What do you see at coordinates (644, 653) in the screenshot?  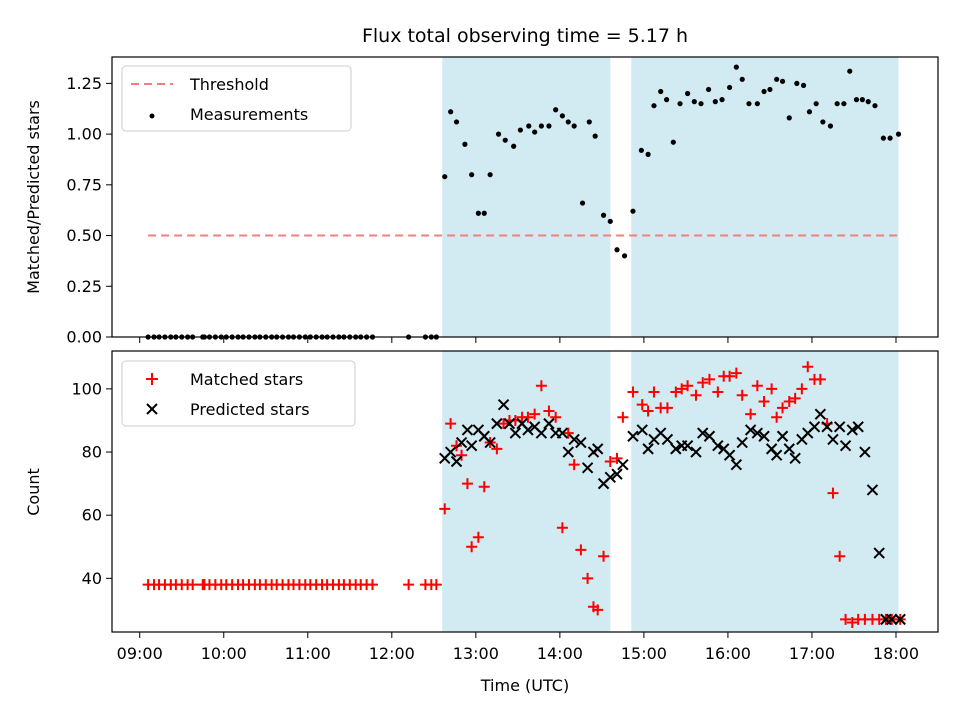 I see `x-tick-label: 15:00` at bounding box center [644, 653].